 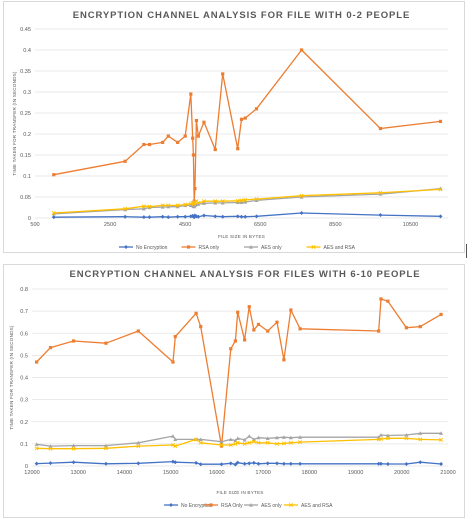 What do you see at coordinates (331, 248) in the screenshot?
I see `chart-1-legend-item-aes-and-rsa: AES and RSA` at bounding box center [331, 248].